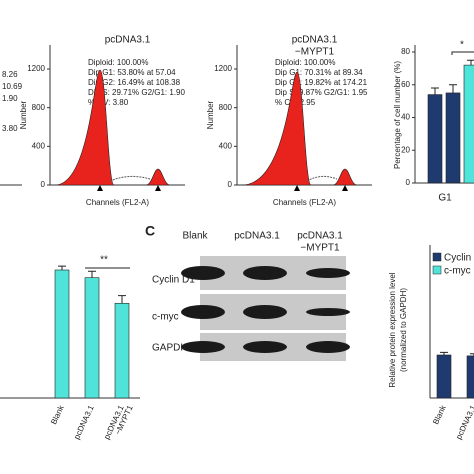  What do you see at coordinates (405, 51) in the screenshot?
I see `y-tick-label: 80` at bounding box center [405, 51].